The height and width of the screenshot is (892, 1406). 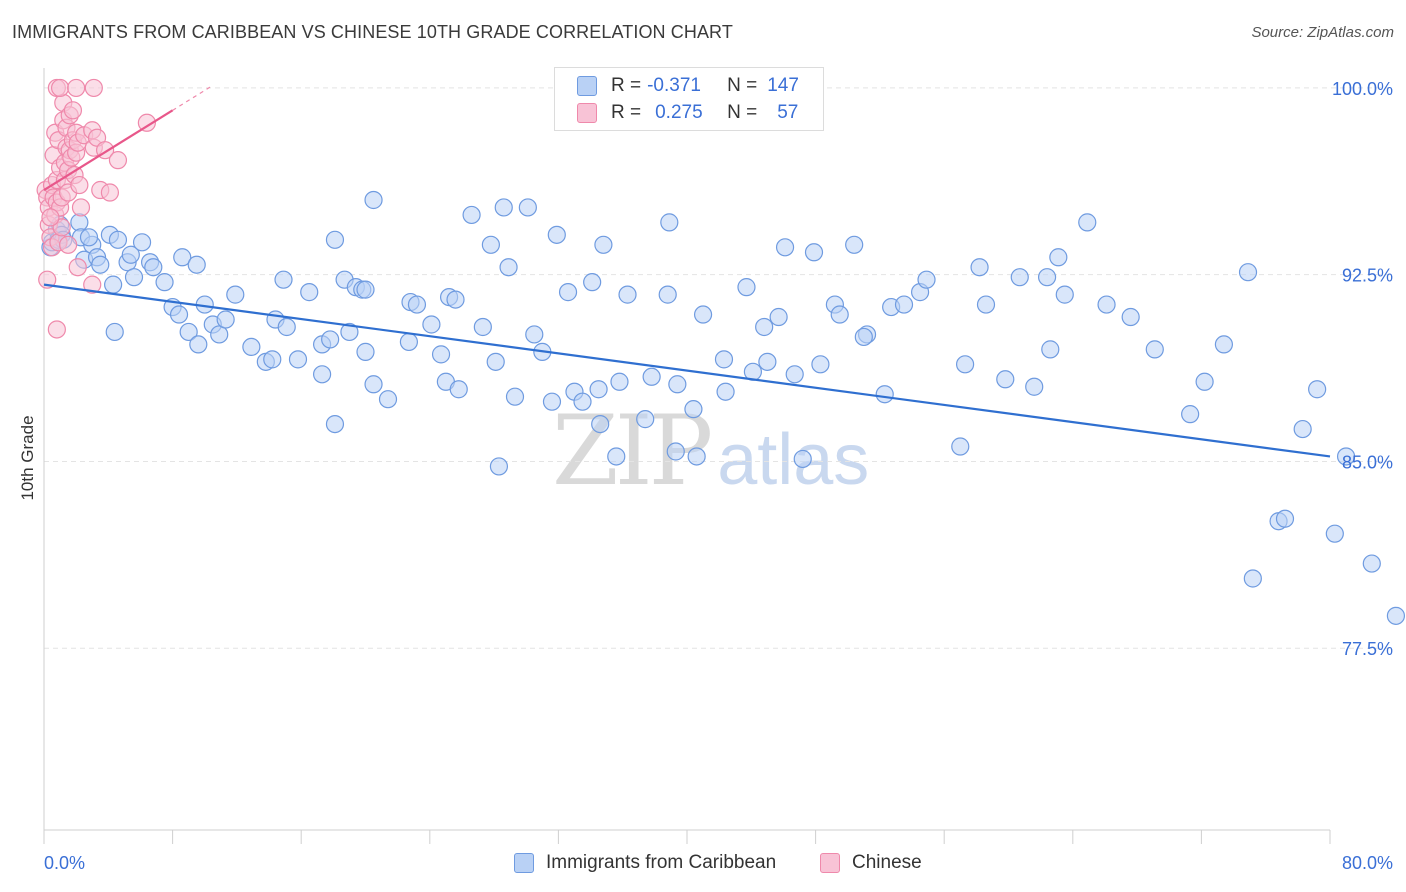 What do you see at coordinates (887, 862) in the screenshot?
I see `series-label-chinese: Chinese` at bounding box center [887, 862].